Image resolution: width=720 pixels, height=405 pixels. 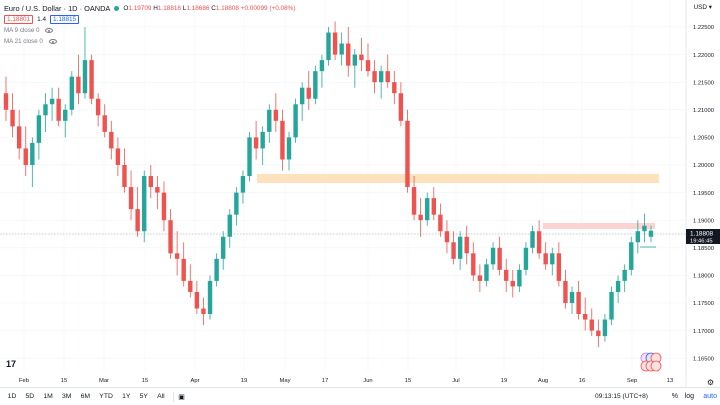 What do you see at coordinates (149, 30) in the screenshot?
I see `indicator-ma9: MA 9 close 0` at bounding box center [149, 30].